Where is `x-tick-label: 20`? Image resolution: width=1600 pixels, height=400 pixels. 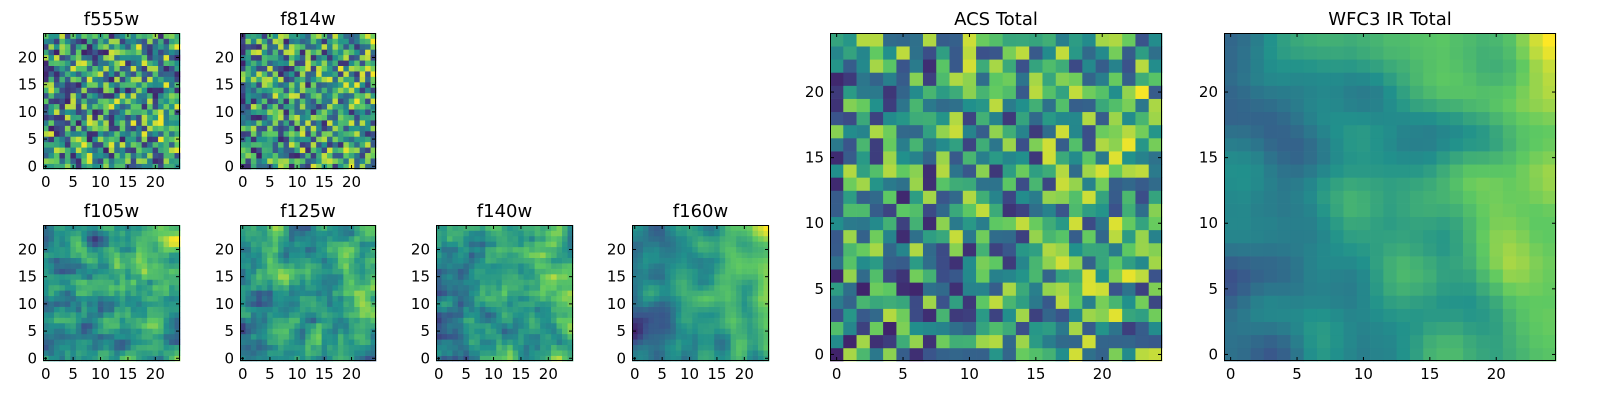
x-tick-label: 20 is located at coordinates (155, 182).